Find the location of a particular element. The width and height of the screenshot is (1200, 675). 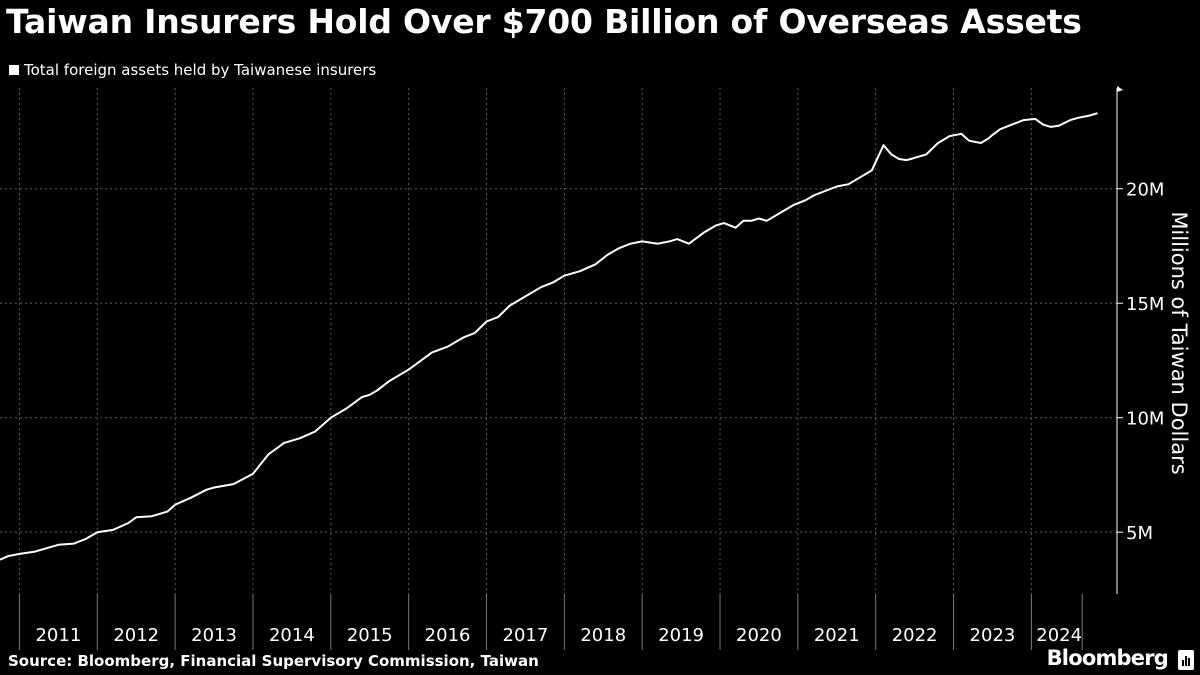

y-axis-label: Millions of Taiwan Dollars is located at coordinates (1179, 342).